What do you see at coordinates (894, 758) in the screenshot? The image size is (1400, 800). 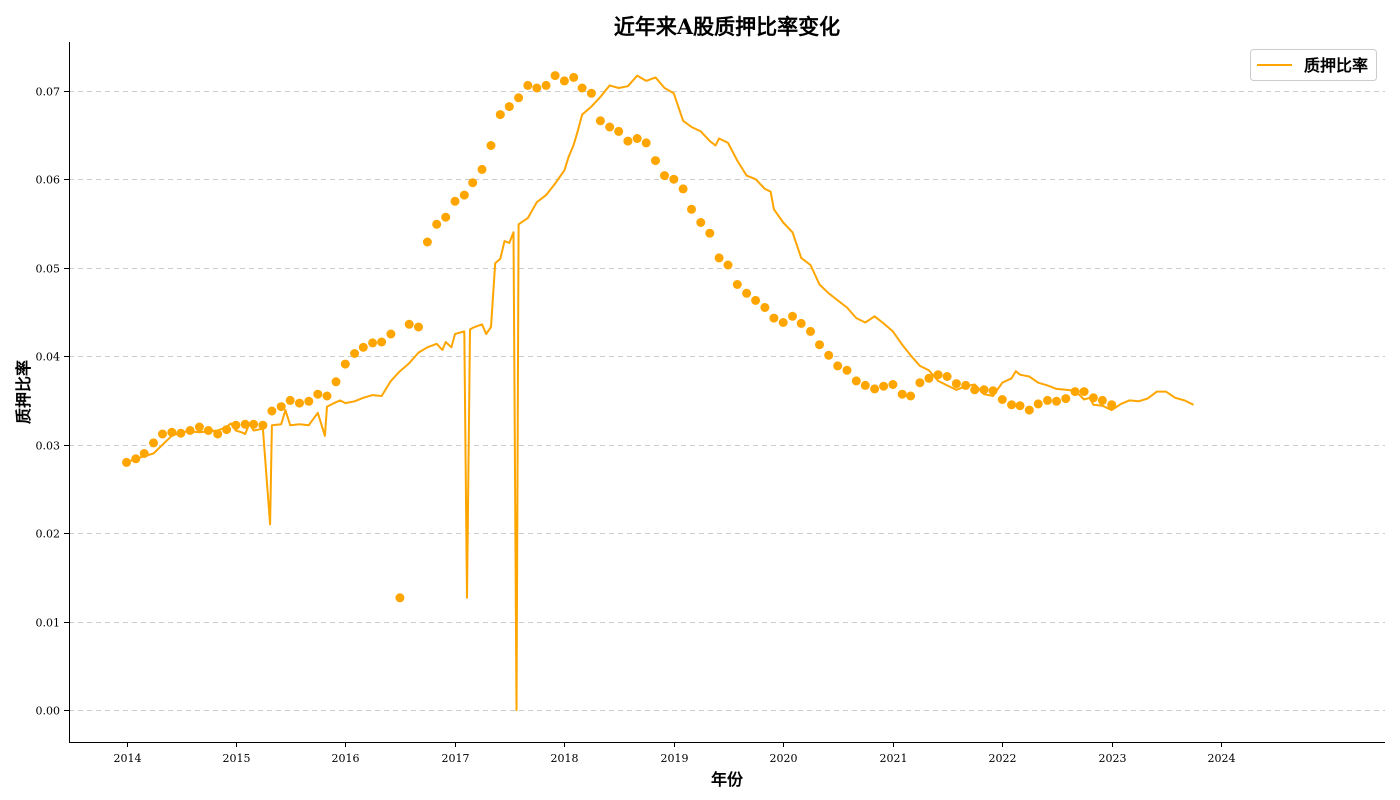 I see `x-tick-label: 2021` at bounding box center [894, 758].